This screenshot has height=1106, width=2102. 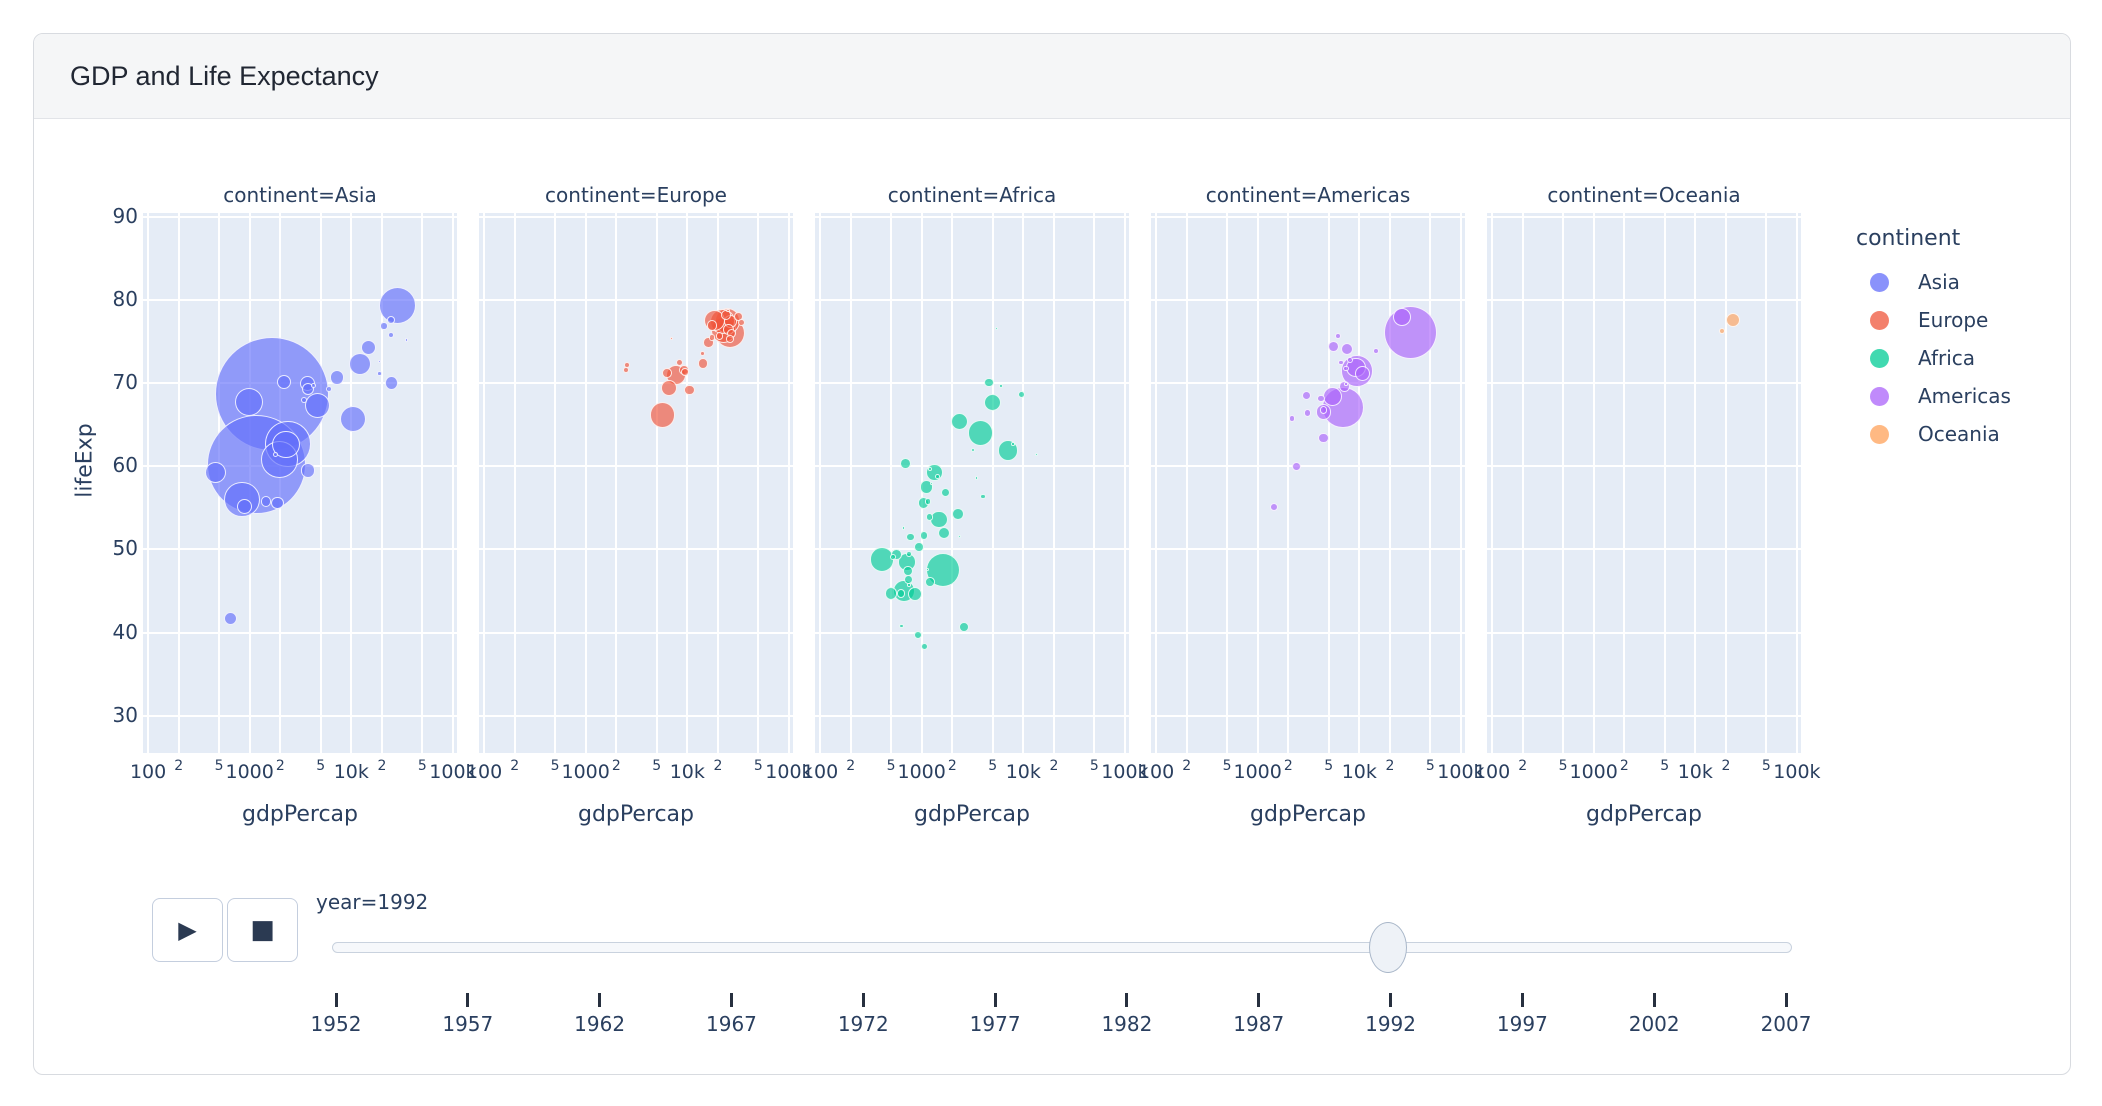 I want to click on slider-year-1962: 1962, so click(x=600, y=1024).